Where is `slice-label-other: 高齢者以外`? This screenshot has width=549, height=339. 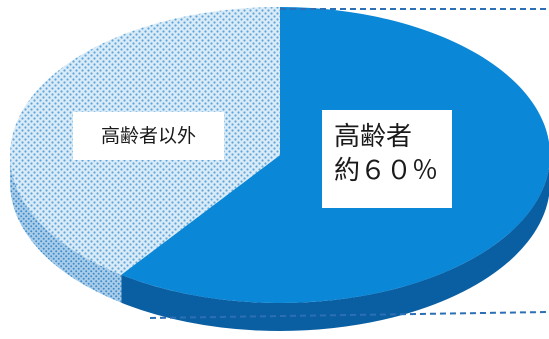 slice-label-other: 高齢者以外 is located at coordinates (148, 136).